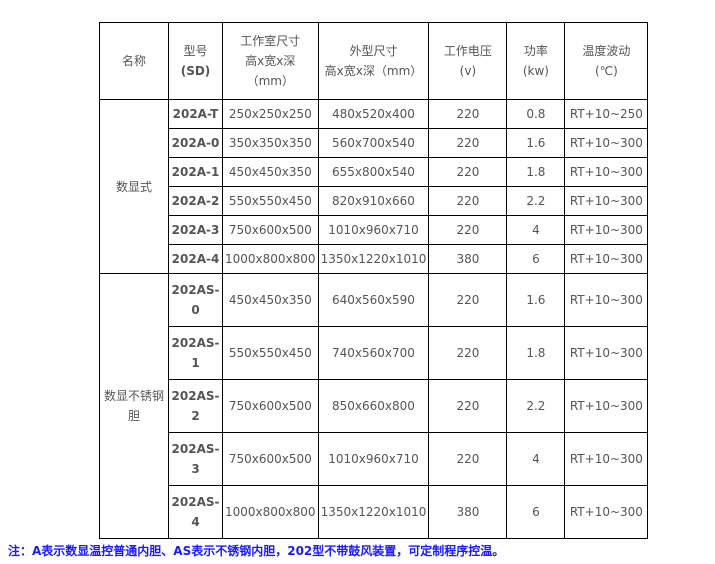  What do you see at coordinates (195, 459) in the screenshot?
I see `model-cell: 202AS-3` at bounding box center [195, 459].